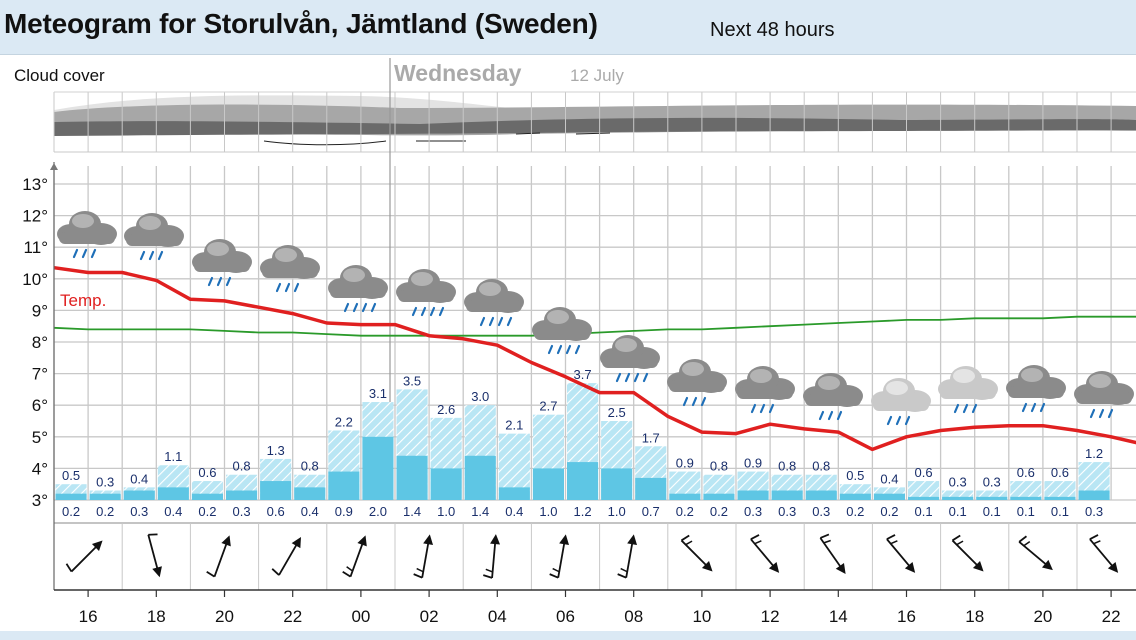 This screenshot has width=1136, height=640. I want to click on precip-max-label: 0.4, so click(139, 478).